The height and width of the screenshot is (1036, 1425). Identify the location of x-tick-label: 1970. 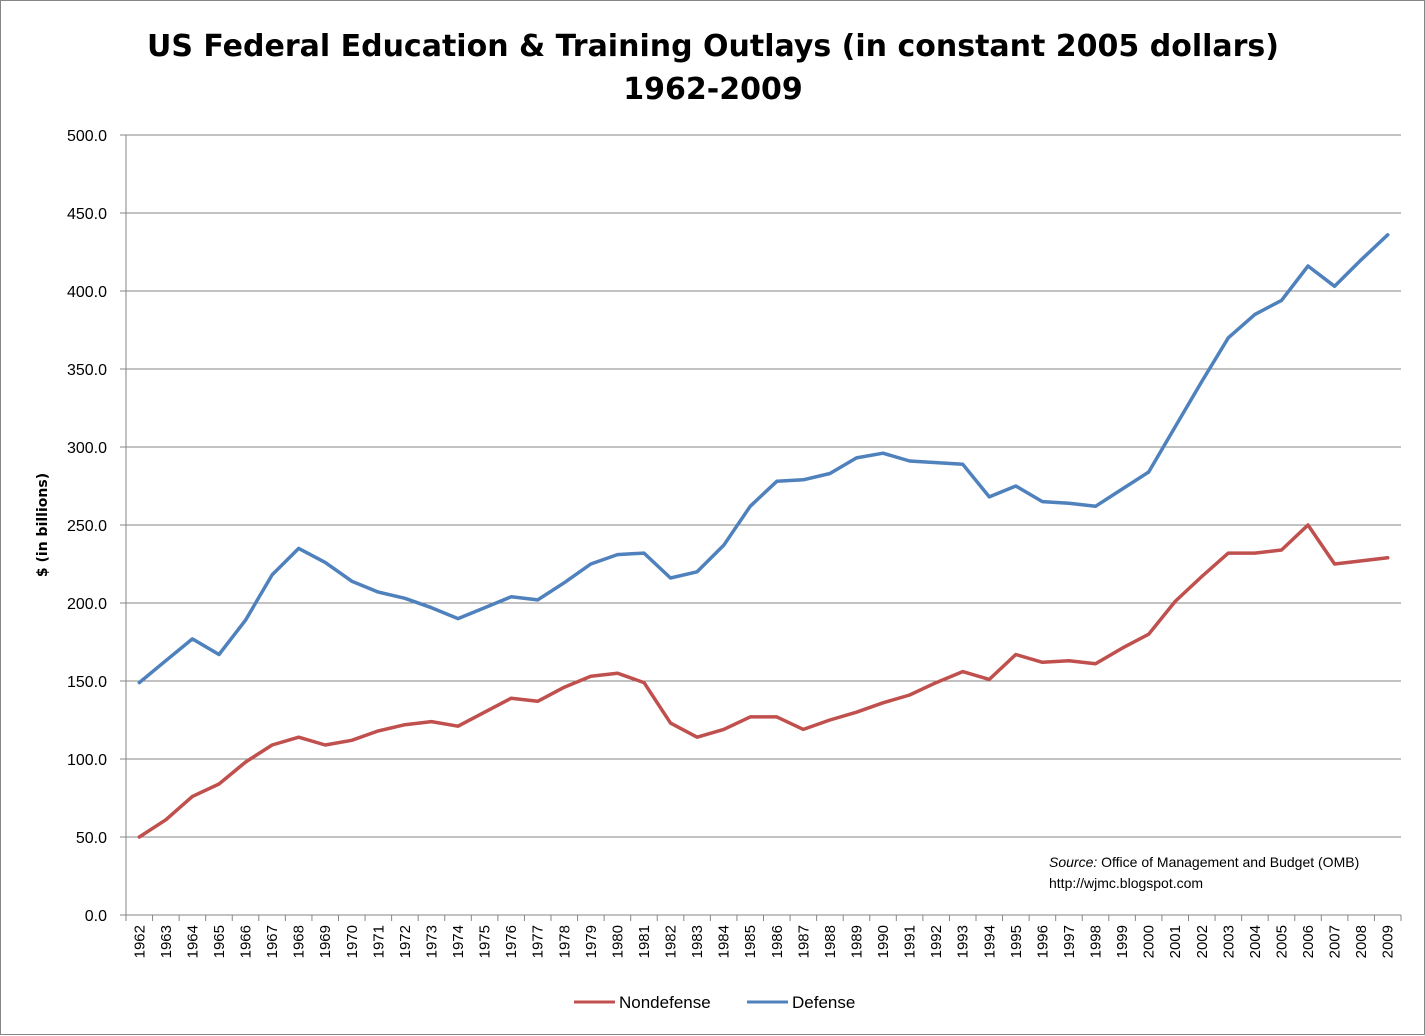
(352, 941).